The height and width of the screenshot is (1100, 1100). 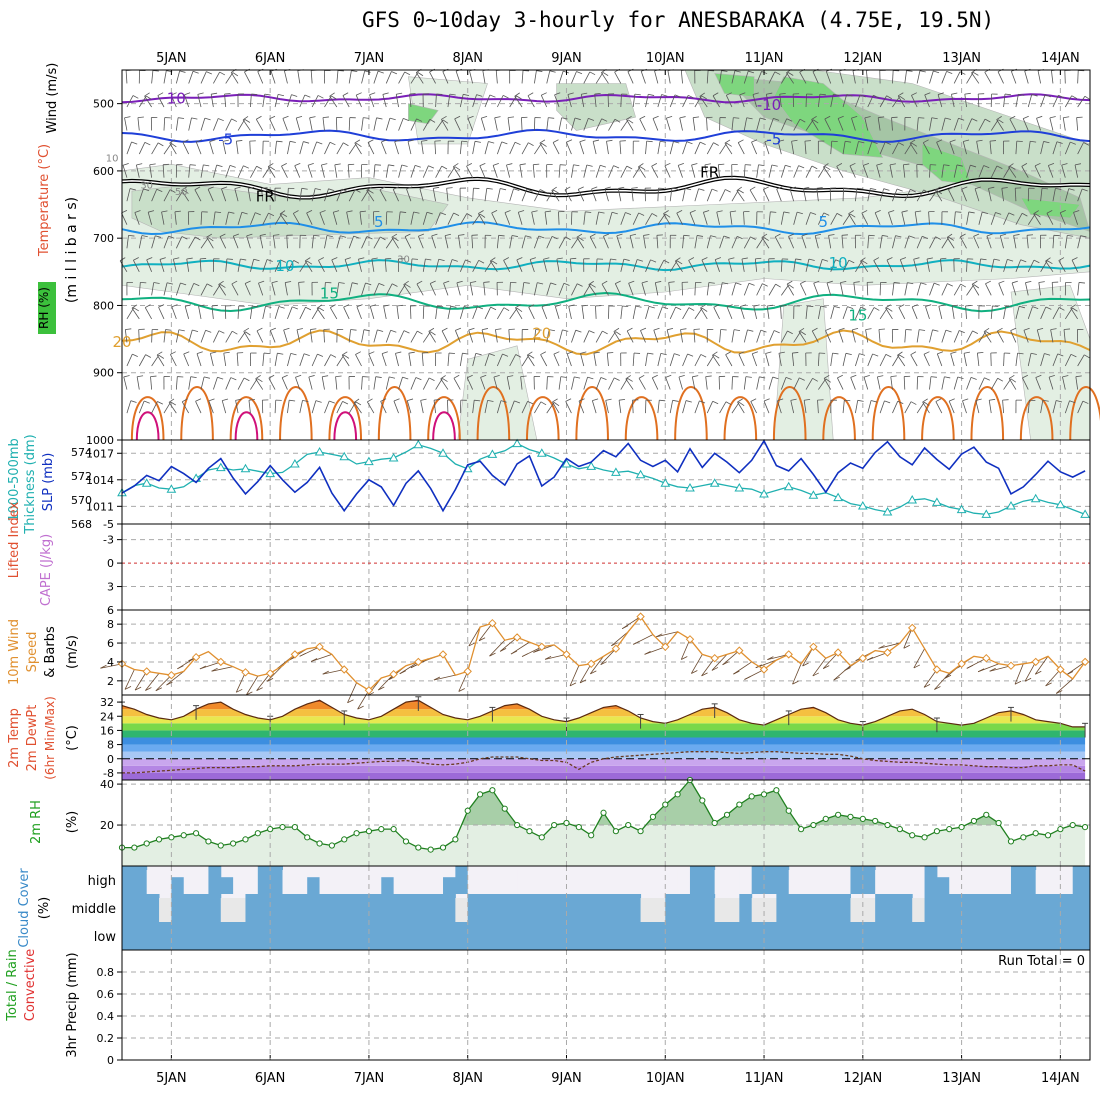 What do you see at coordinates (176, 98) in the screenshot?
I see `contour-label-0: 10` at bounding box center [176, 98].